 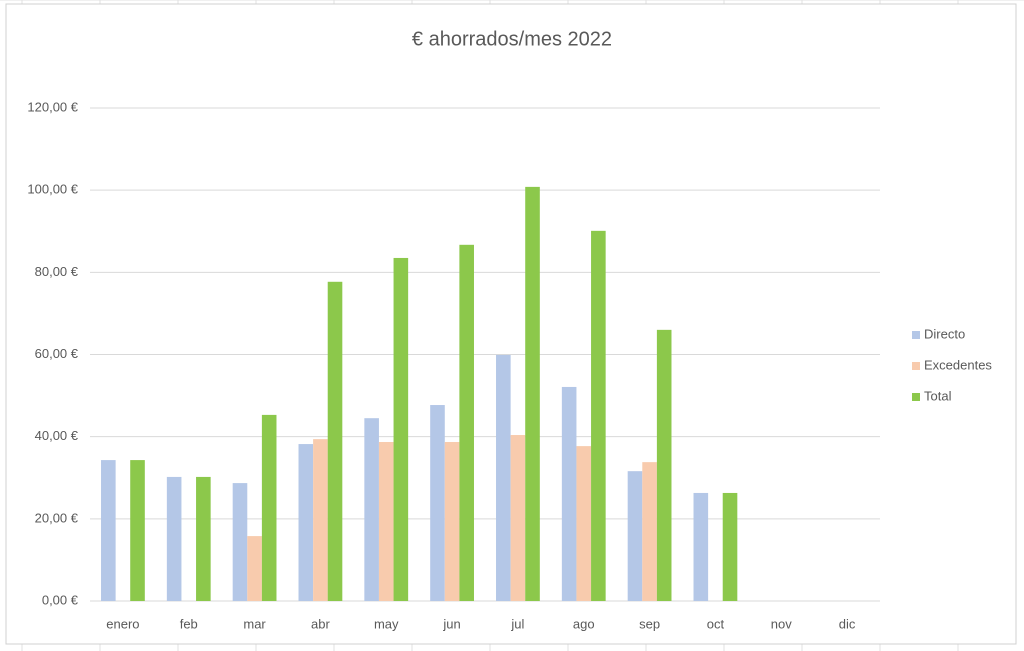 What do you see at coordinates (320, 623) in the screenshot?
I see `x-tick-label: abr` at bounding box center [320, 623].